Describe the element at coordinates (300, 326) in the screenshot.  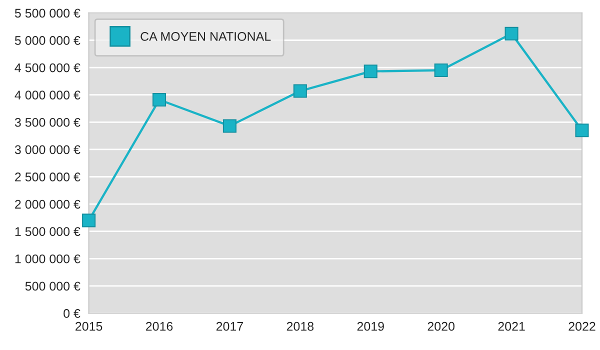
I see `x-tick-label: 2018` at that location.